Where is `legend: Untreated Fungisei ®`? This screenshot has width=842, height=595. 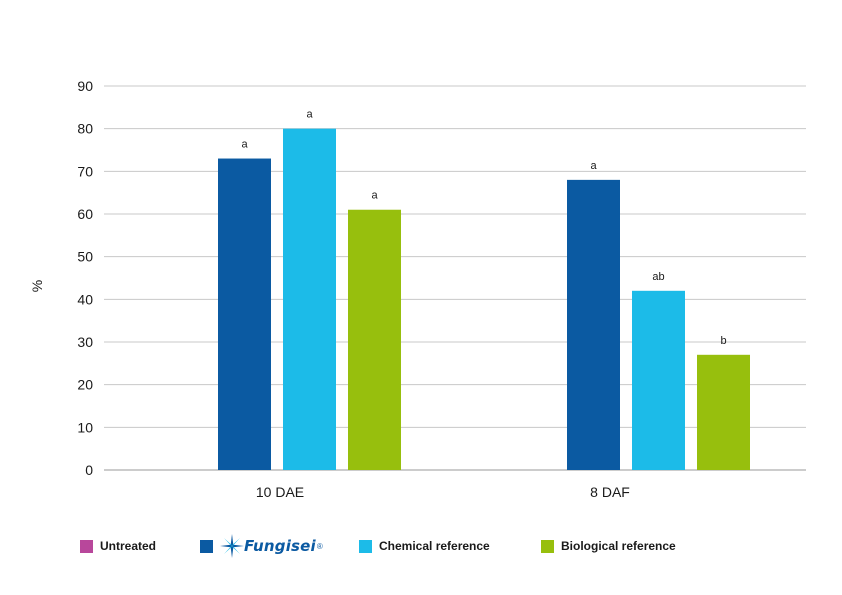
legend: Untreated Fungisei ® is located at coordinates (430, 546).